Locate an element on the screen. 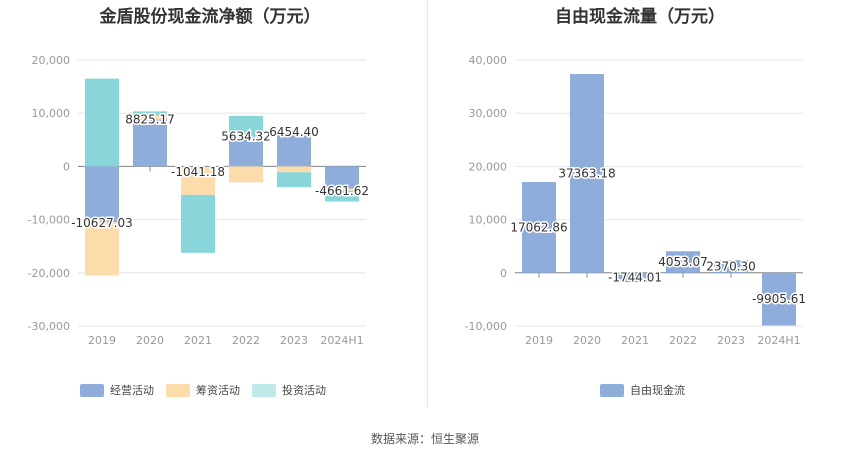 Image resolution: width=850 pixels, height=459 pixels. legend-swatch-operating is located at coordinates (92, 390).